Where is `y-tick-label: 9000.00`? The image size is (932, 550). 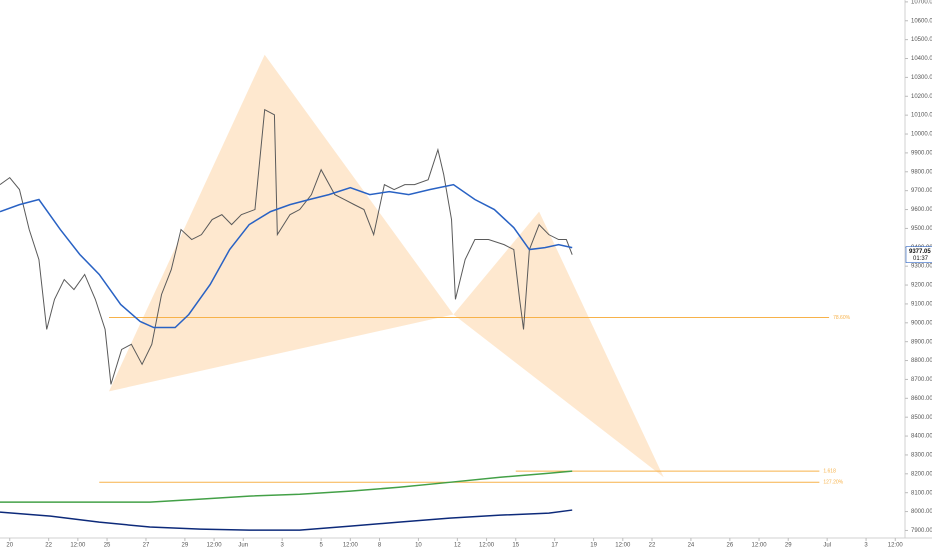
y-tick-label: 9000.00 is located at coordinates (921, 323).